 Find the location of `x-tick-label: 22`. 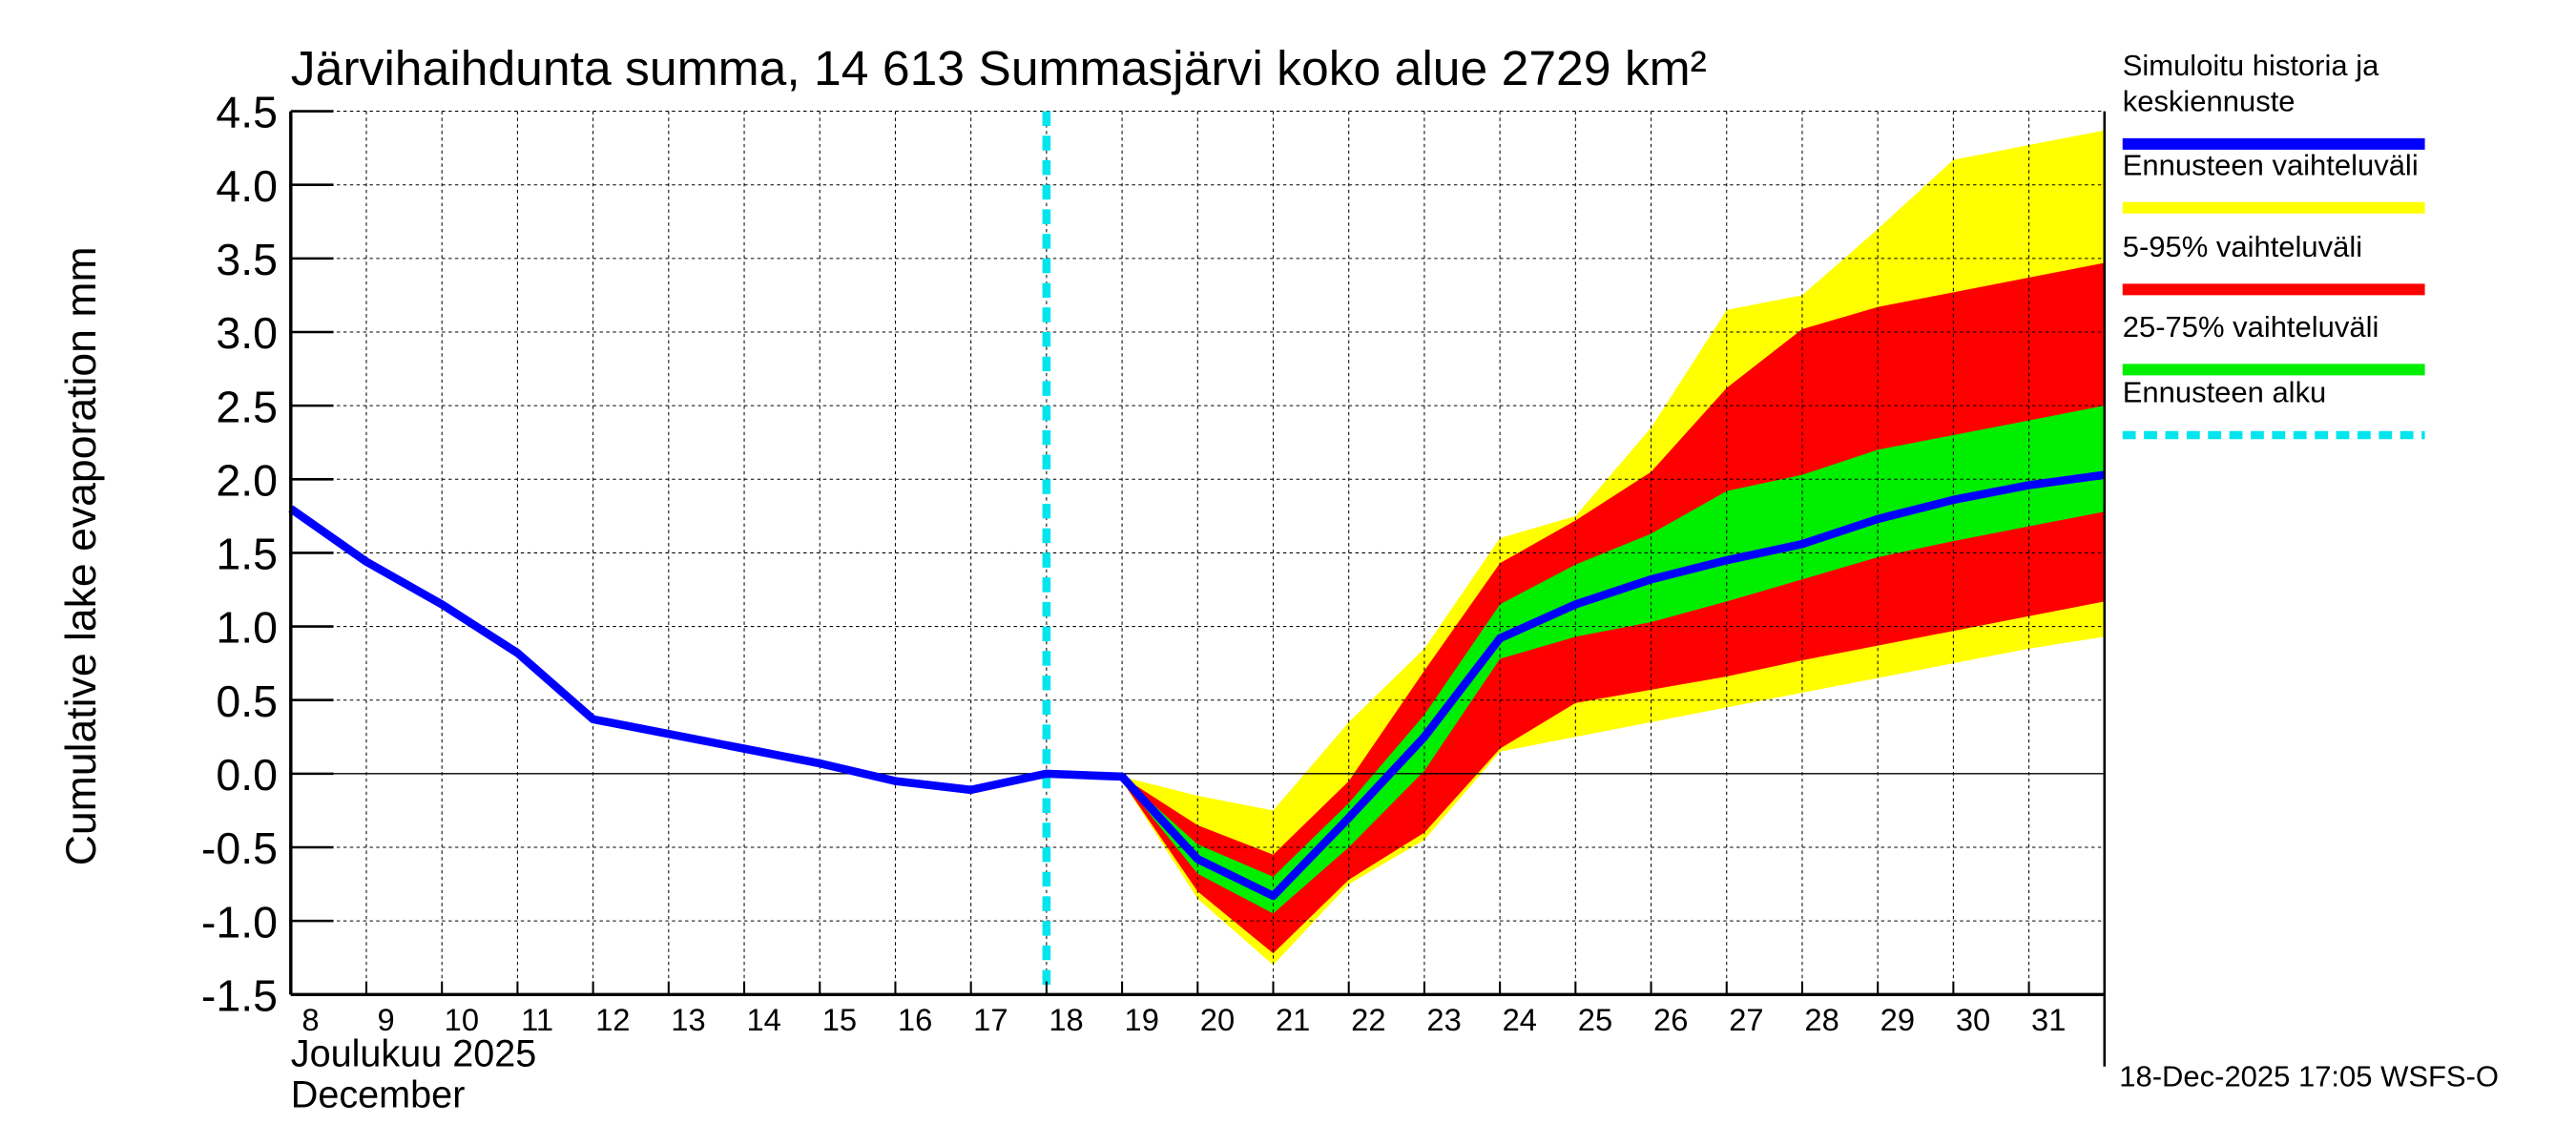

x-tick-label: 22 is located at coordinates (1368, 1019).